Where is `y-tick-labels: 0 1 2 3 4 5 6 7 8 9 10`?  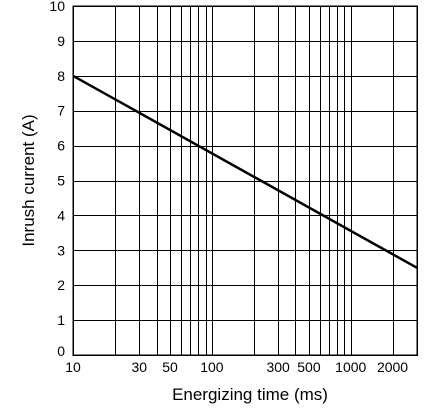
y-tick-labels: 0 1 2 3 4 5 6 7 8 9 10 is located at coordinates (57, 179).